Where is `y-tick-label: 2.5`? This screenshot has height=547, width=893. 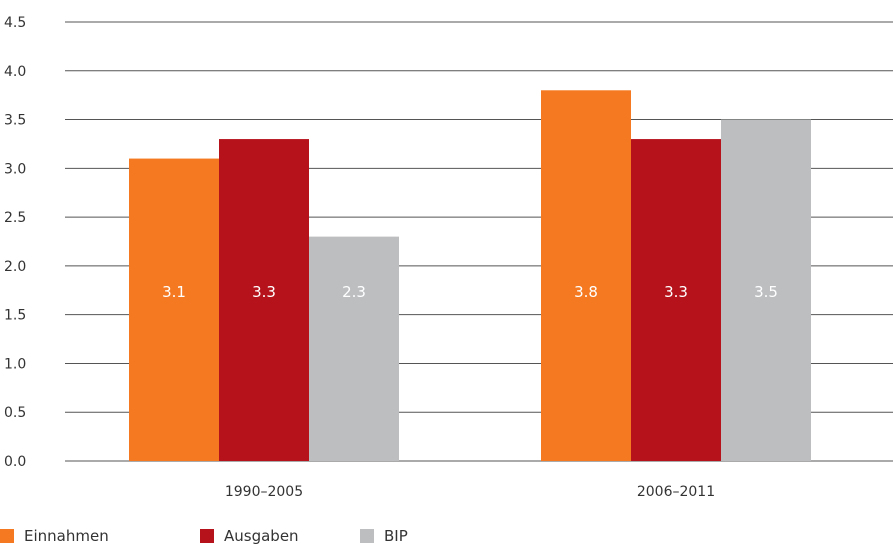 y-tick-label: 2.5 is located at coordinates (15, 218).